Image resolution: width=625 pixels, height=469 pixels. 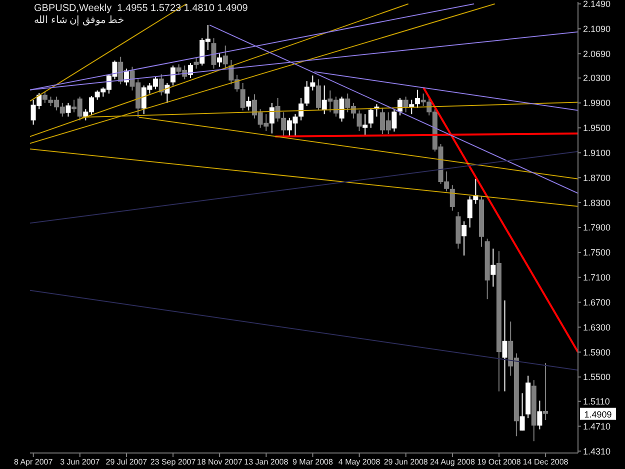 I want to click on y-tick-label: 1.7500, so click(x=597, y=253).